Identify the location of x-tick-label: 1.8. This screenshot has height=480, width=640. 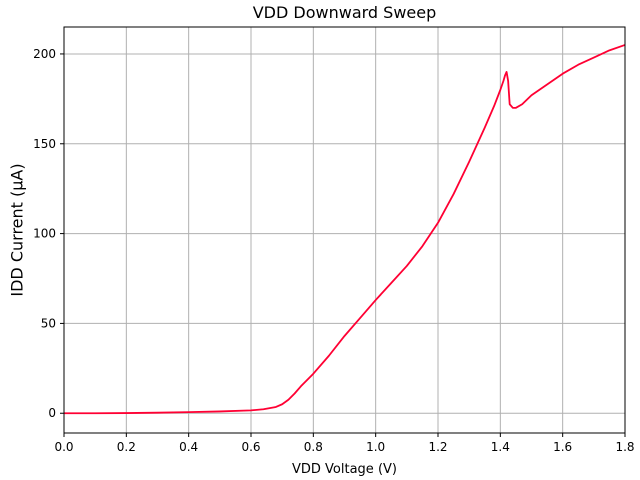
(624, 447).